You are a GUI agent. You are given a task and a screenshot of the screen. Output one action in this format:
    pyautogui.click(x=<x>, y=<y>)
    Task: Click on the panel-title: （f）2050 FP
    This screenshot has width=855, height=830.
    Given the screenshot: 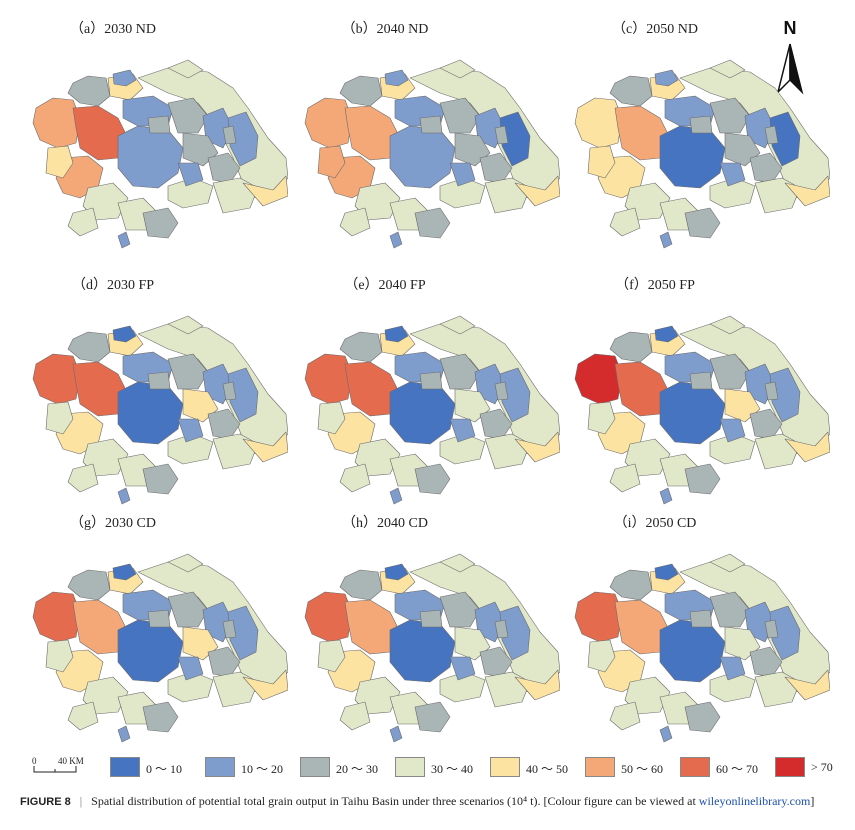 What is the action you would take?
    pyautogui.click(x=655, y=285)
    